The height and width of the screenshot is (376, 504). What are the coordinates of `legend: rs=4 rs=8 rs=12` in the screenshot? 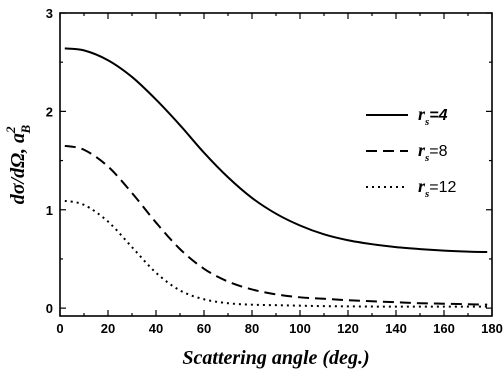 It's located at (411, 152).